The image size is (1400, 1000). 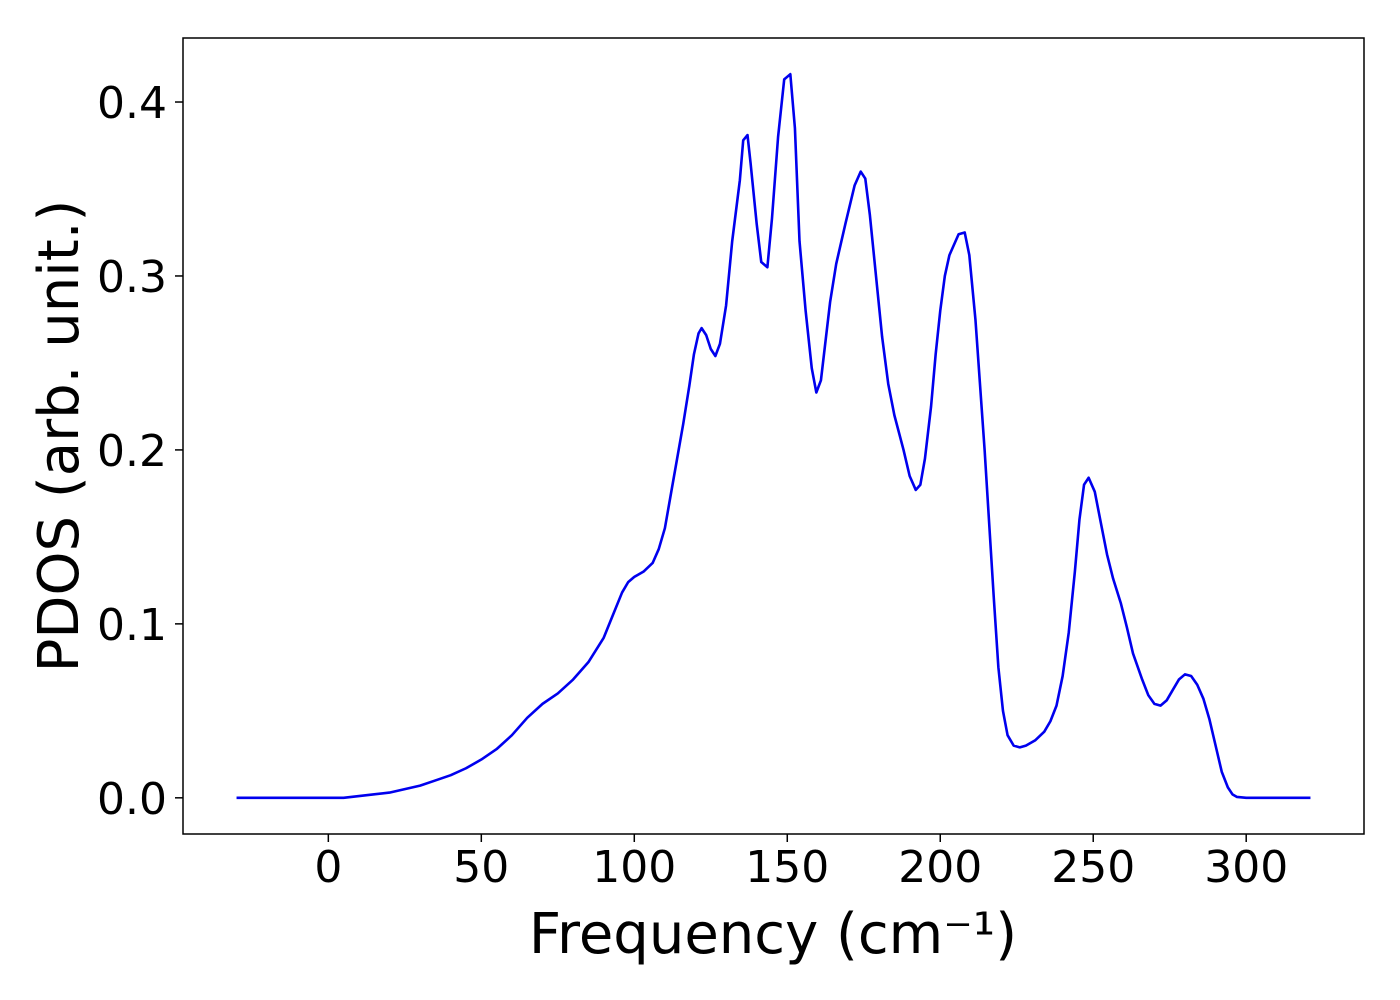 What do you see at coordinates (773, 934) in the screenshot?
I see `x-axis-label: Frequency (cm⁻¹)` at bounding box center [773, 934].